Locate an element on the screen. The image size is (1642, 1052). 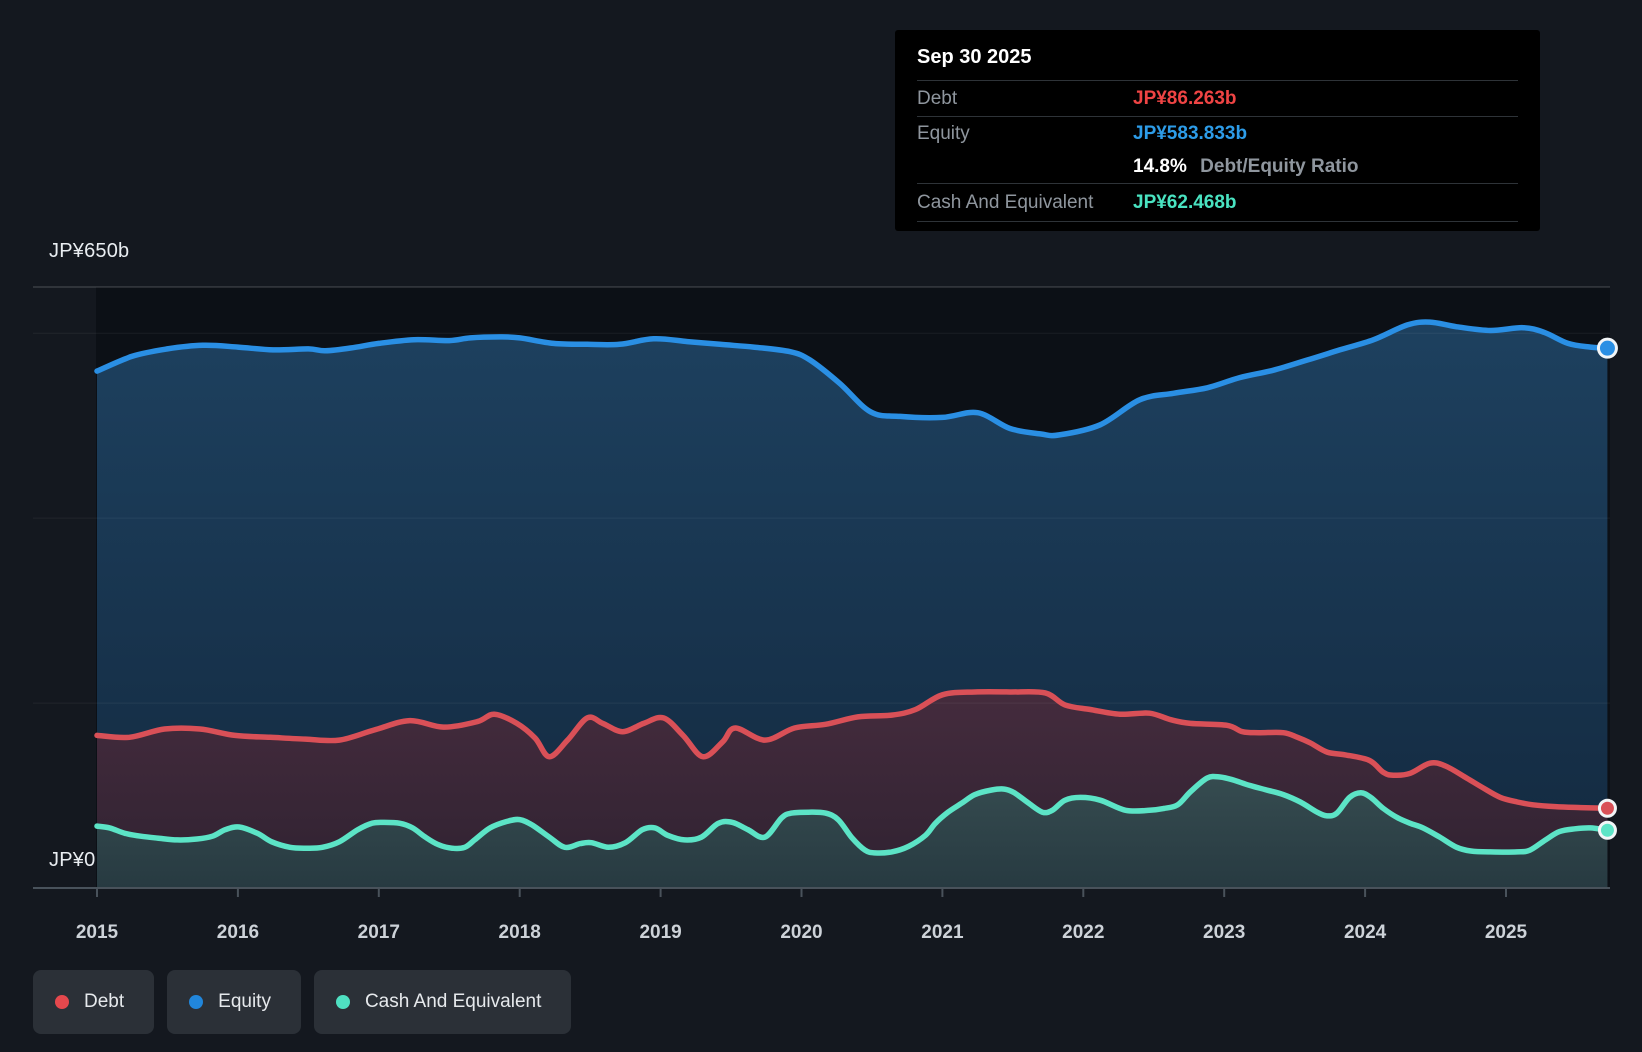
x-axis-label-2015: 2015 is located at coordinates (97, 932).